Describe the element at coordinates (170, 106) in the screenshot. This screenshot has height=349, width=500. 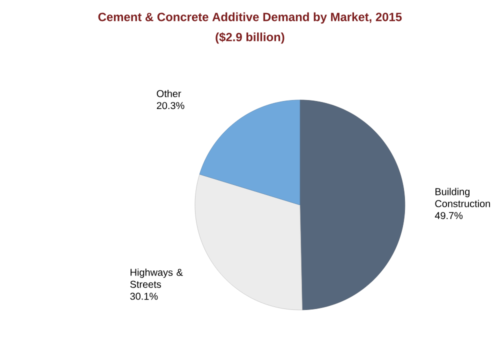
I see `data-label: 20.3%` at that location.